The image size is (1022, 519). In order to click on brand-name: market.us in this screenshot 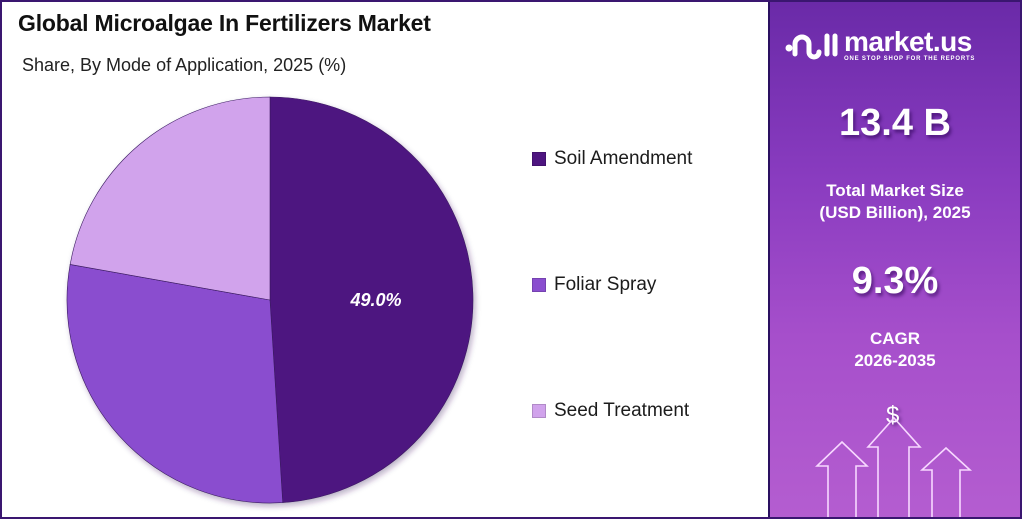, I will do `click(908, 41)`.